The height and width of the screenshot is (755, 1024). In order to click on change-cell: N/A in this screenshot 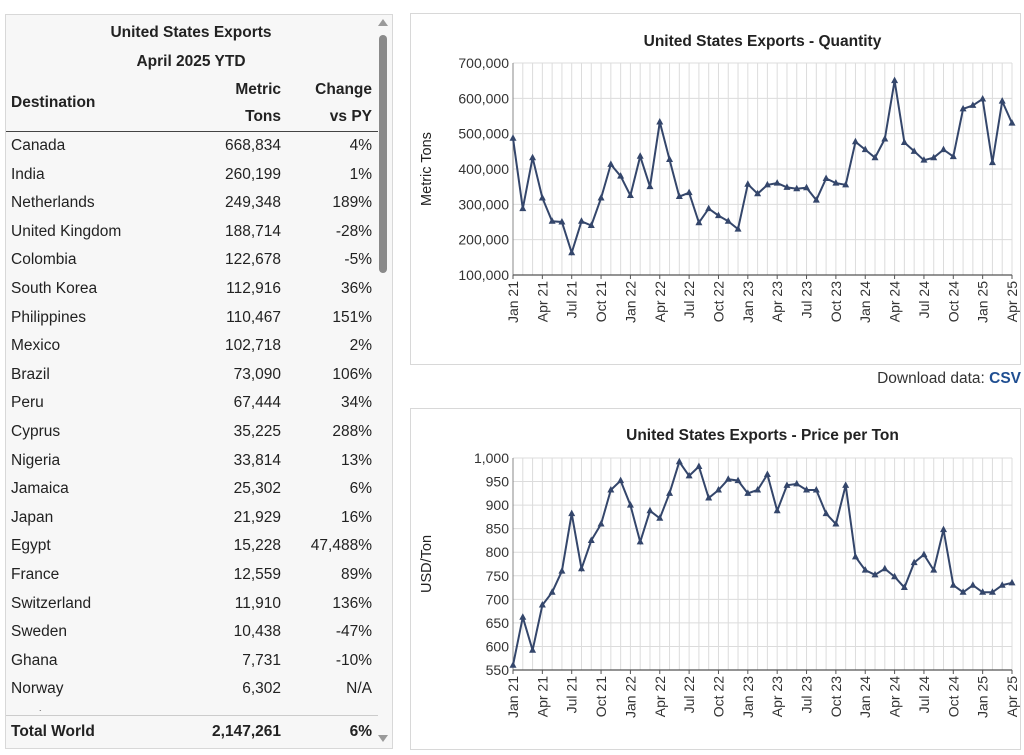, I will do `click(359, 689)`.